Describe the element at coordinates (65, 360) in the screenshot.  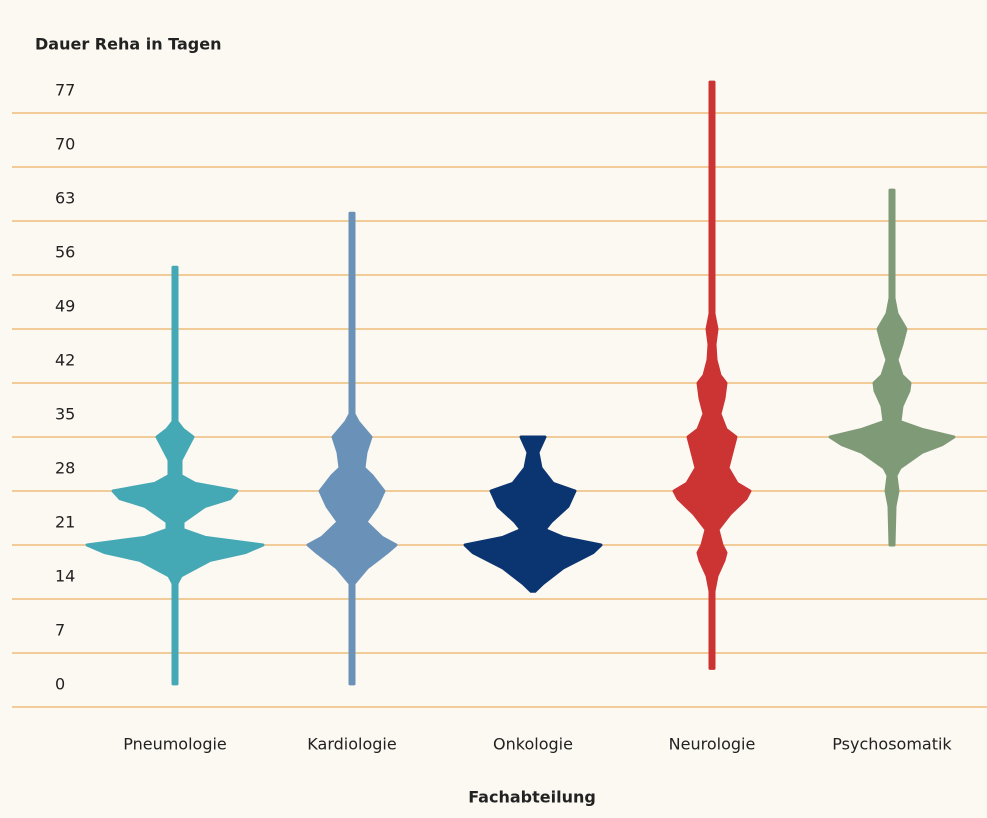
I see `y-tick-label: 42` at that location.